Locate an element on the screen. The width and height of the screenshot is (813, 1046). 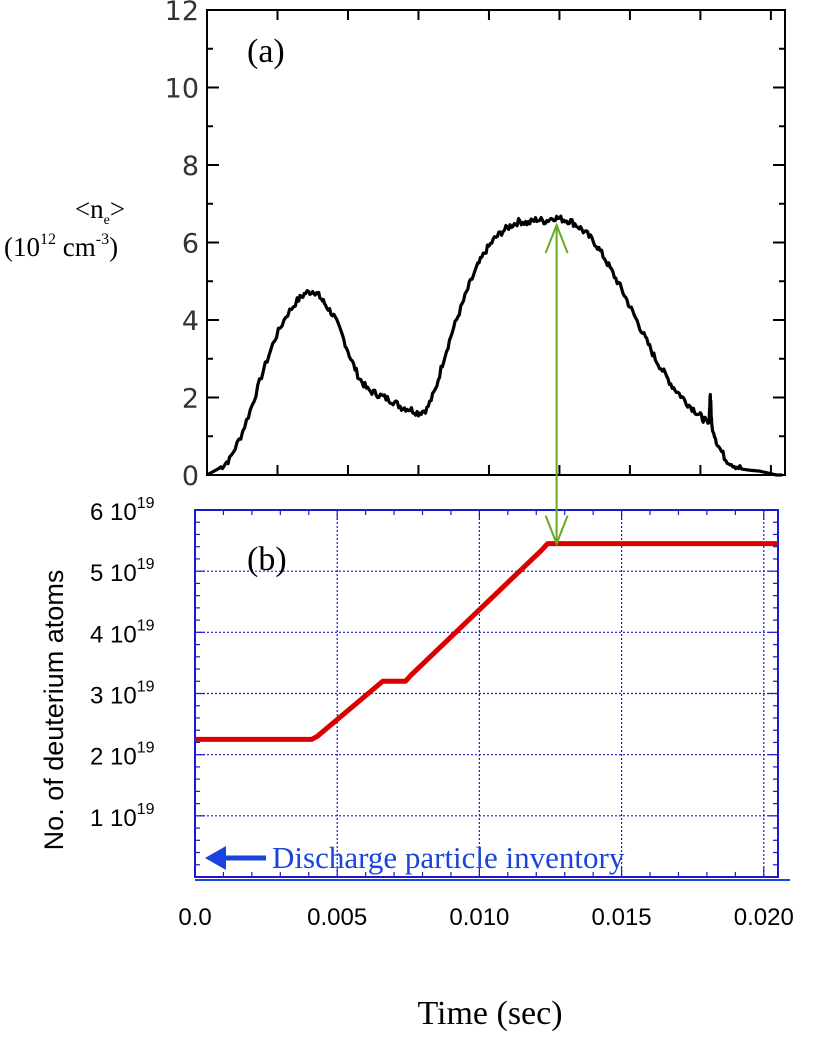
panel-a-ytick-label: 0 is located at coordinates (190, 476).